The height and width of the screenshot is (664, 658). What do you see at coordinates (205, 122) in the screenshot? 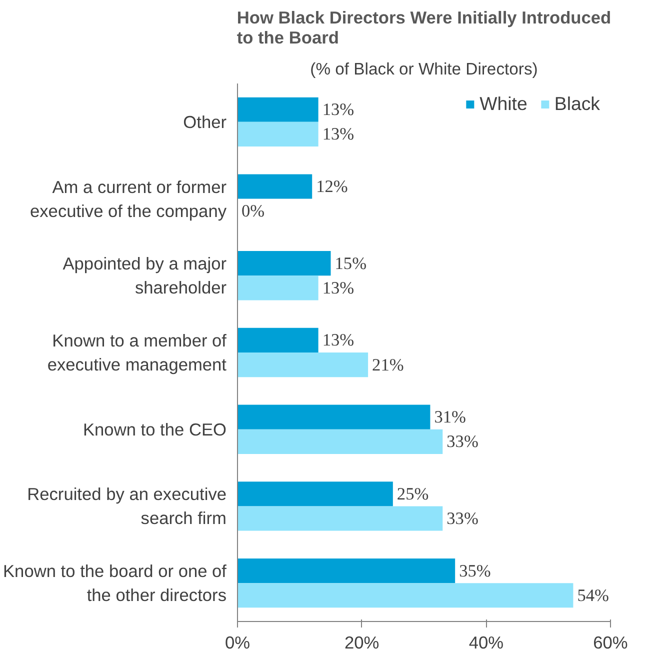
I see `y-tick-label: Other` at bounding box center [205, 122].